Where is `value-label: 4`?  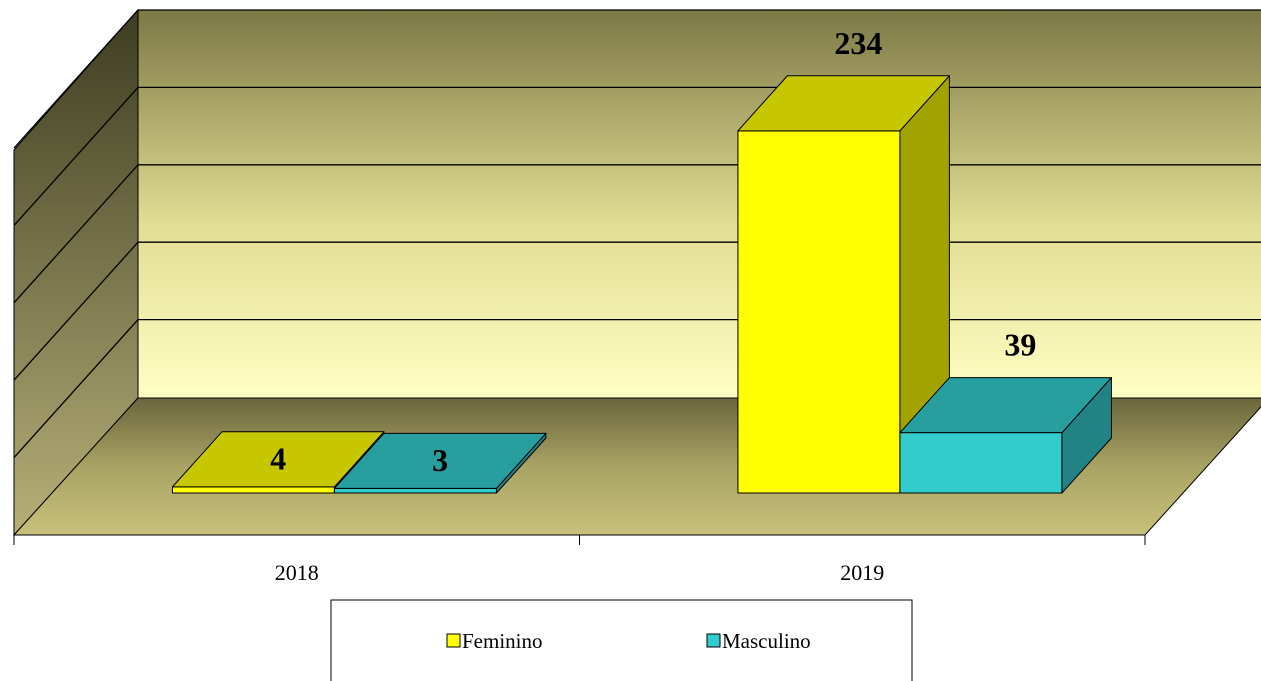
value-label: 4 is located at coordinates (278, 458).